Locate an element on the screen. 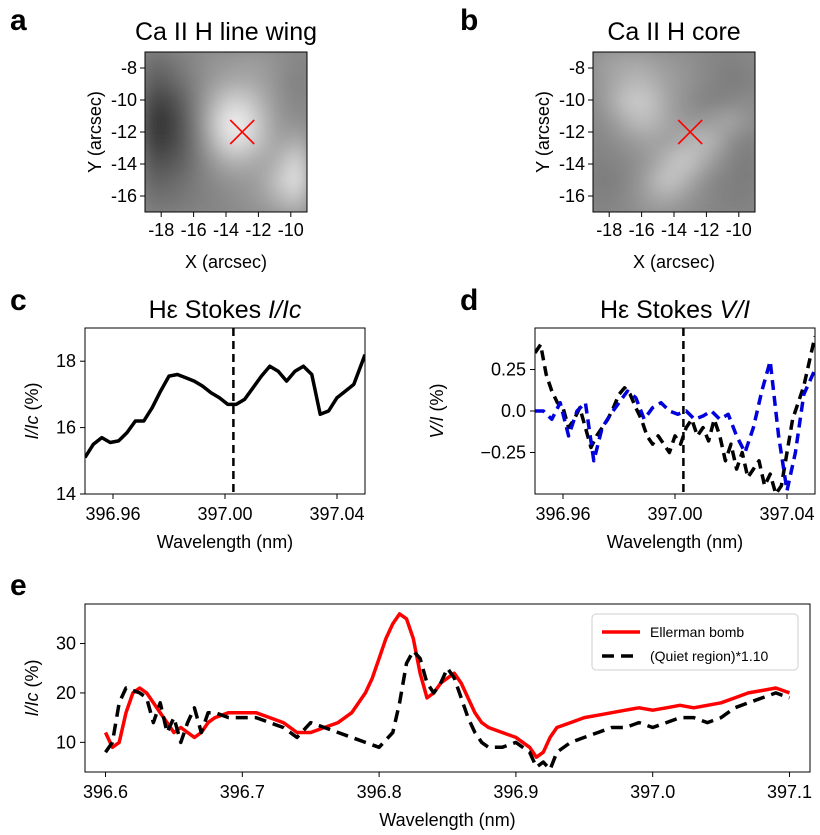 The image size is (820, 835). position-marker-b is located at coordinates (690, 132).